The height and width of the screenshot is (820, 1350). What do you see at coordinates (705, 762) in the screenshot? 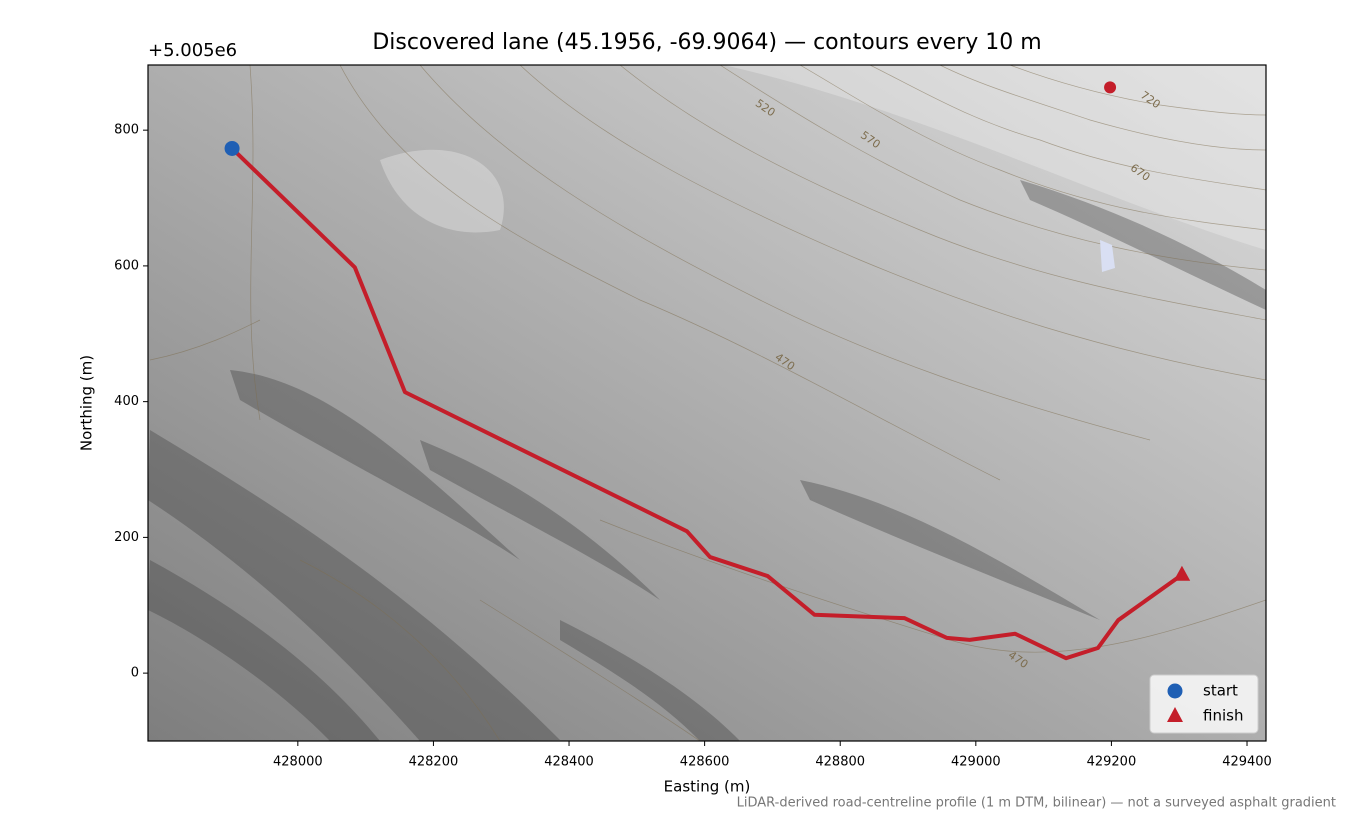
I see `x-tick-label: 428600` at bounding box center [705, 762].